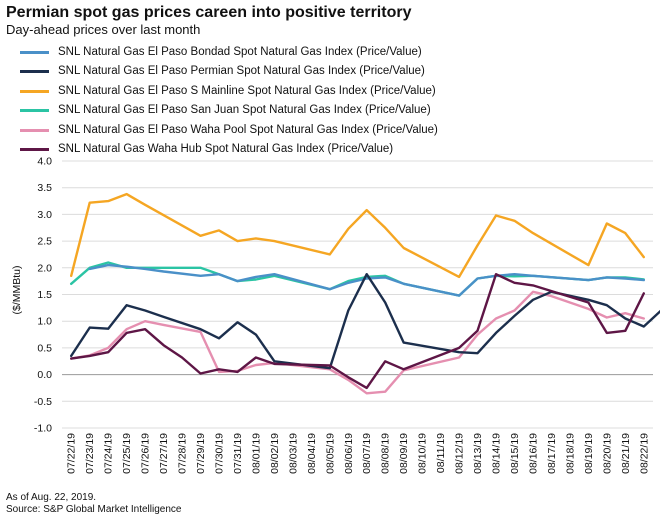 The height and width of the screenshot is (523, 660). Describe the element at coordinates (626, 453) in the screenshot. I see `x-tick-label: 08/21/19` at that location.